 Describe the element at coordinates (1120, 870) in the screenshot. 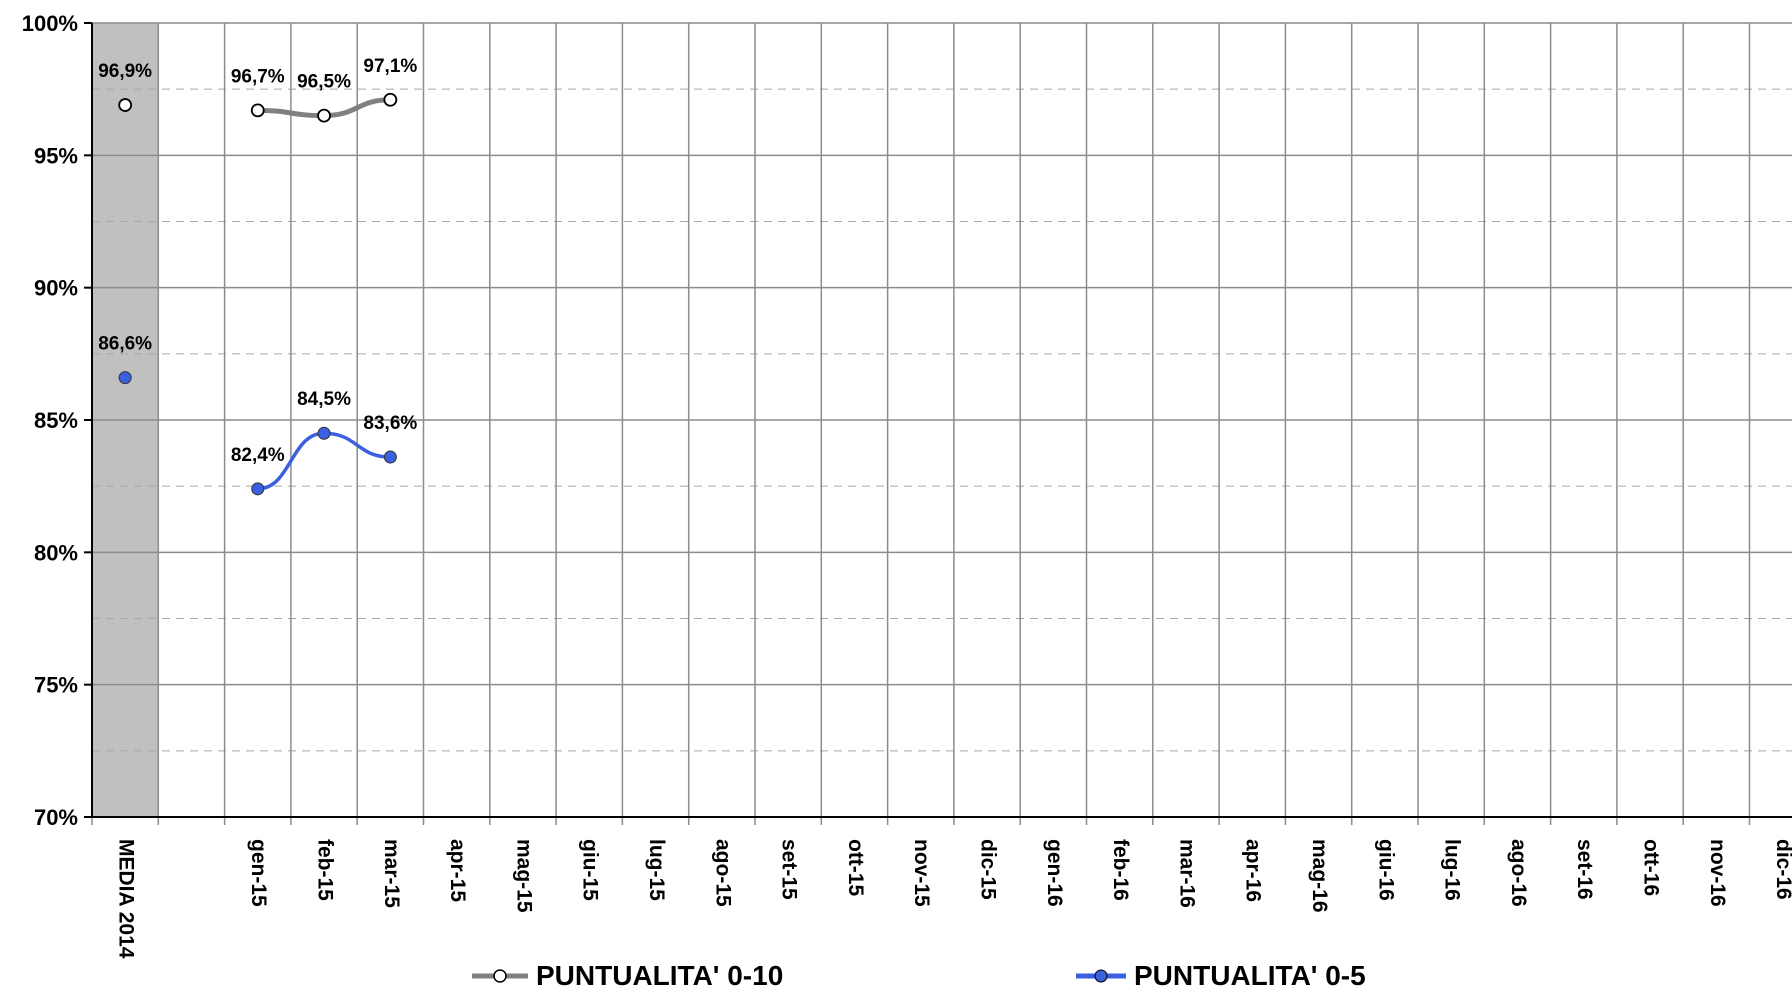

I see `x-tick-label: feb-16` at that location.